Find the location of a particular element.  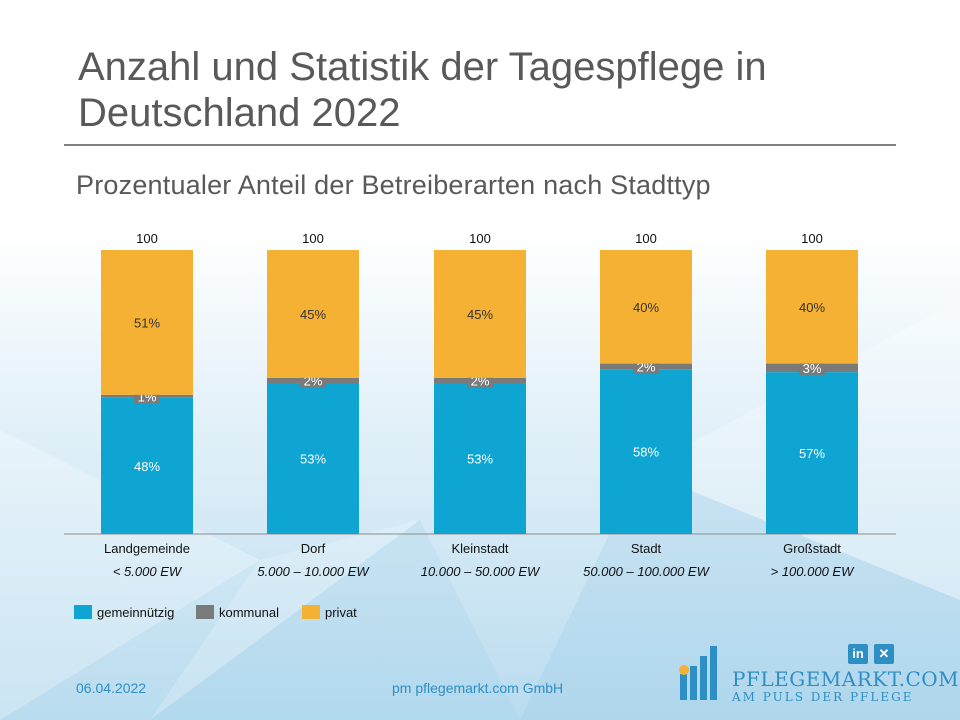

category-label-1: Landgemeinde is located at coordinates (147, 548).